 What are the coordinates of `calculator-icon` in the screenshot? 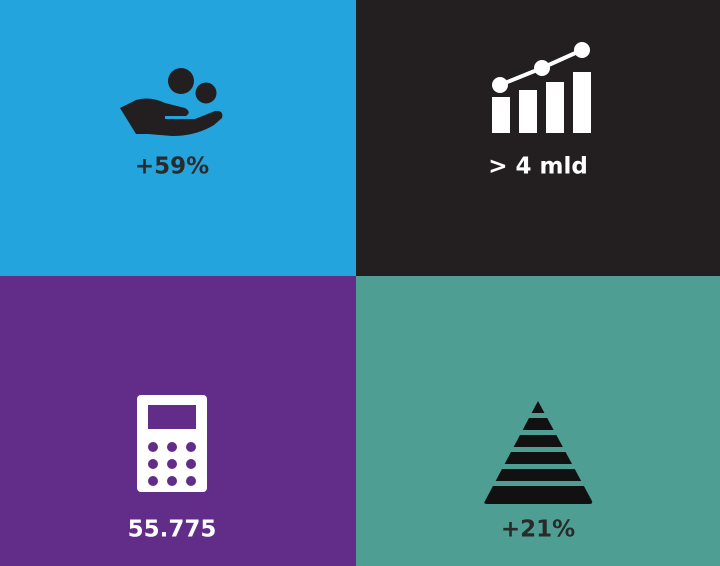 It's located at (172, 443).